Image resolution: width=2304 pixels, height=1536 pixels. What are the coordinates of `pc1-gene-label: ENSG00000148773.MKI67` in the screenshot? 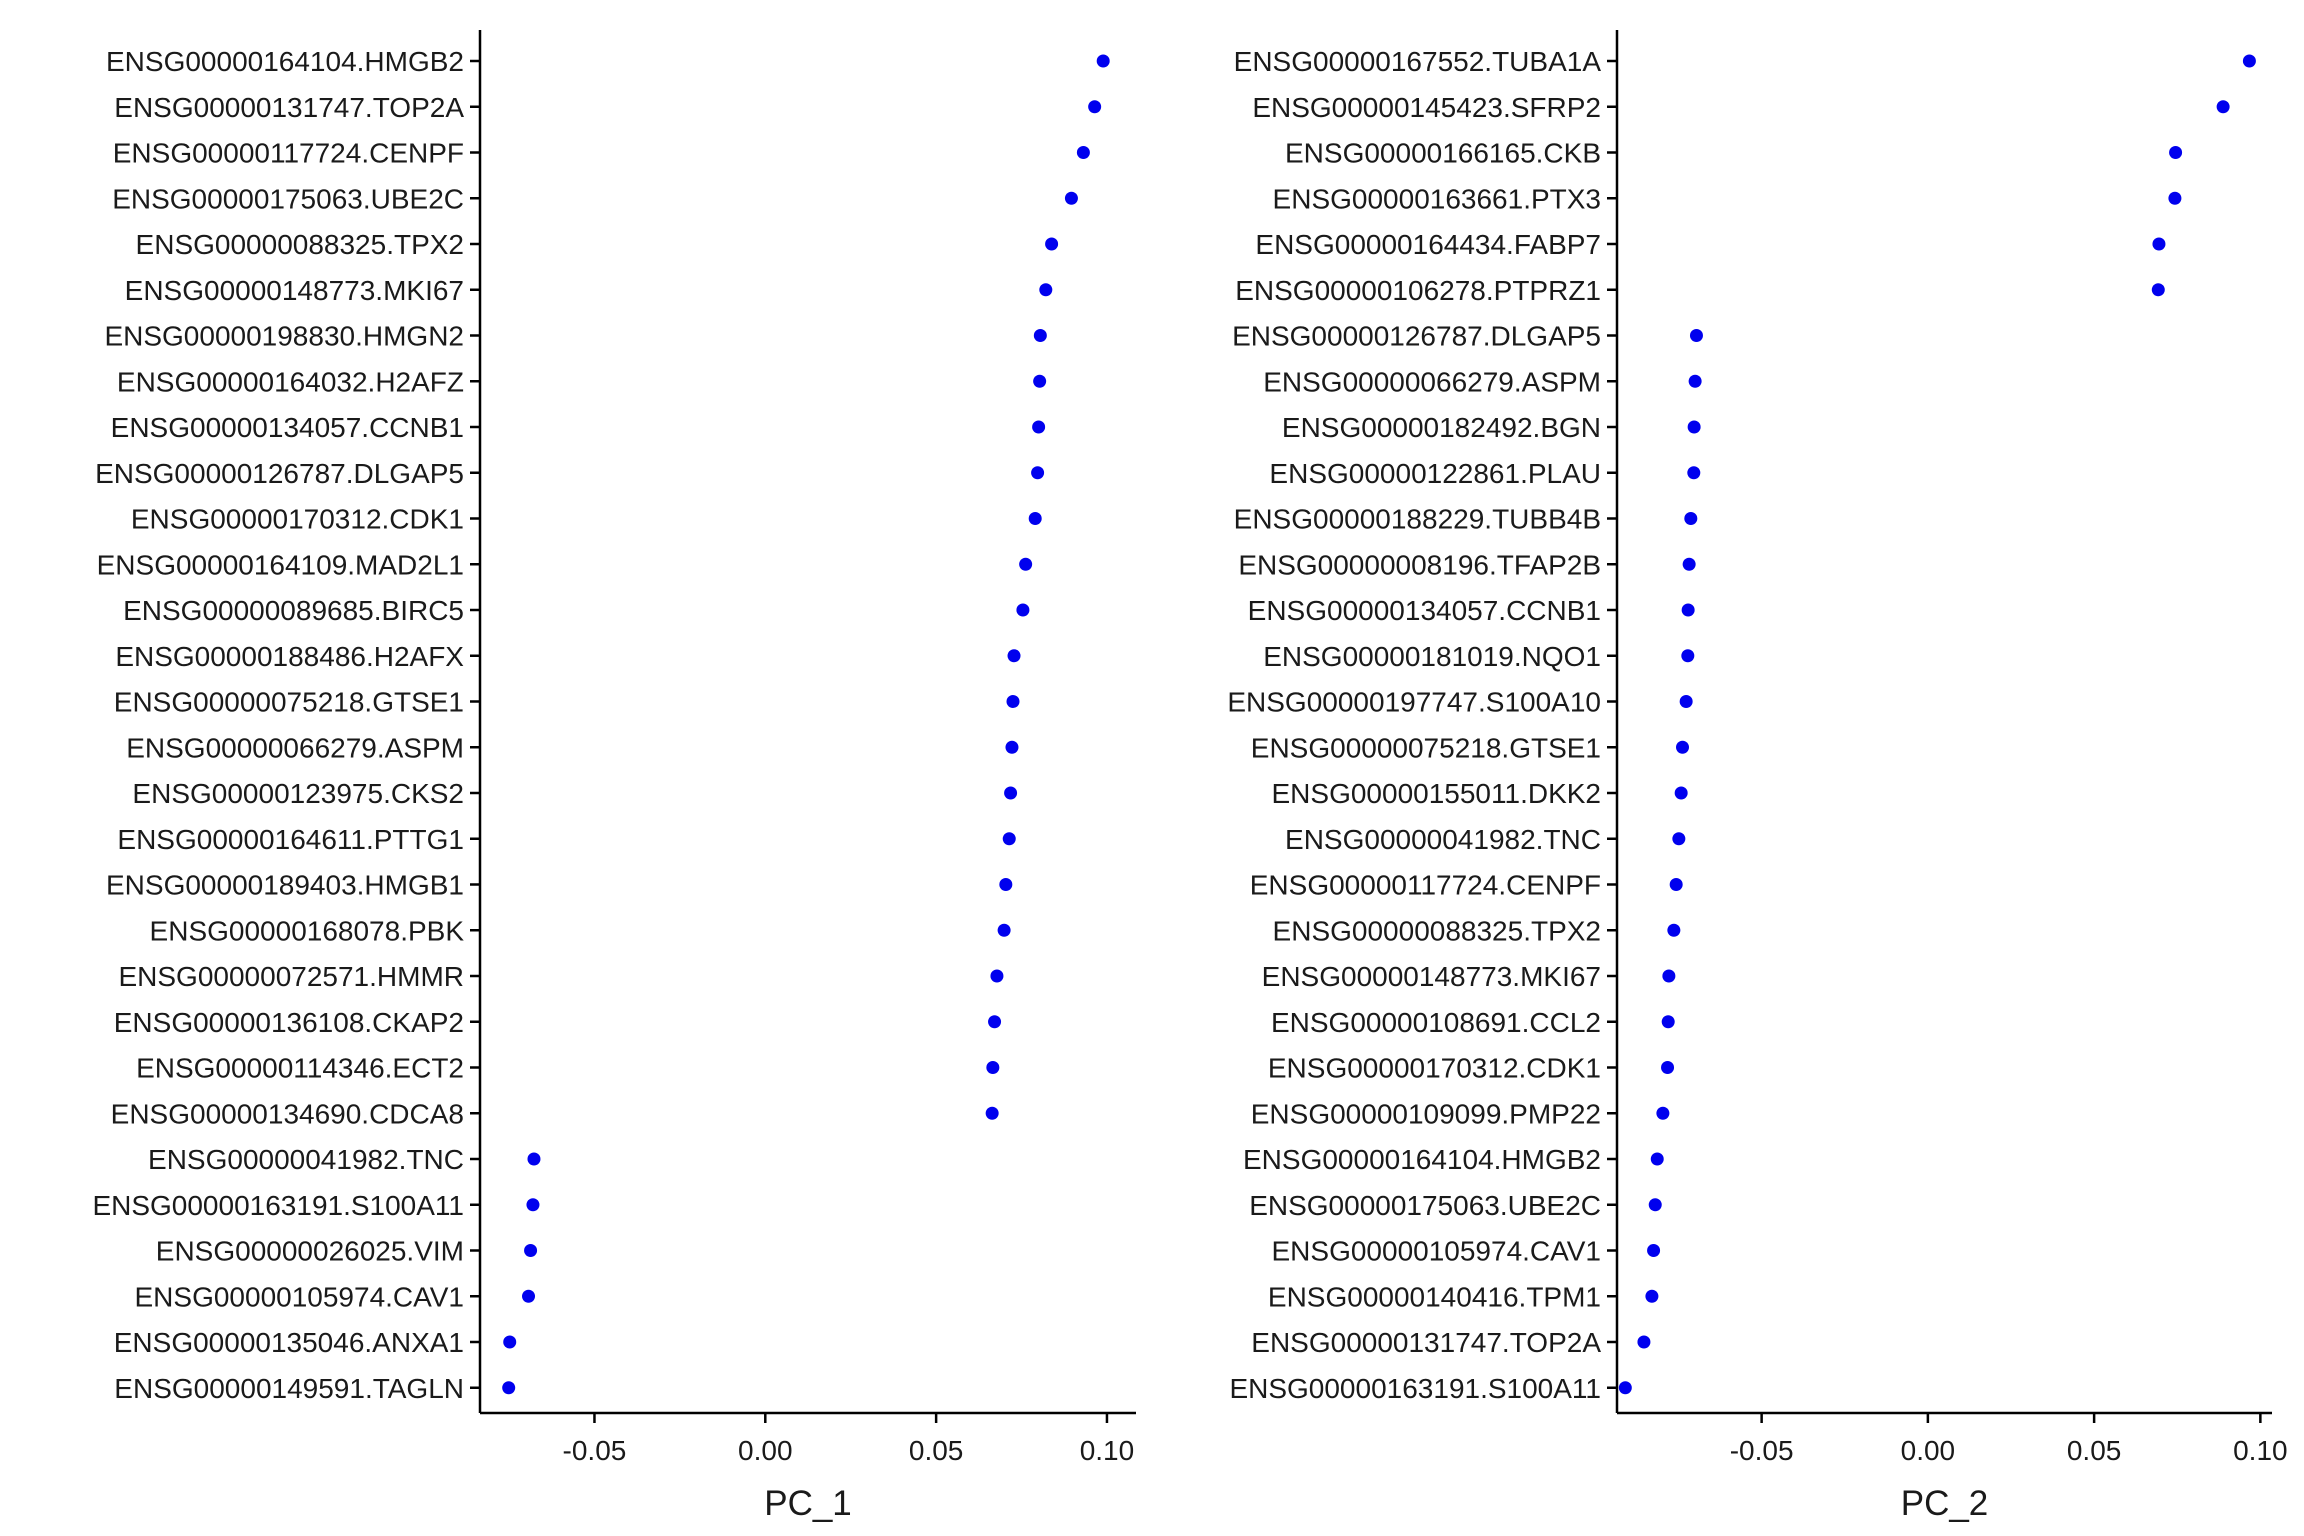 It's located at (294, 290).